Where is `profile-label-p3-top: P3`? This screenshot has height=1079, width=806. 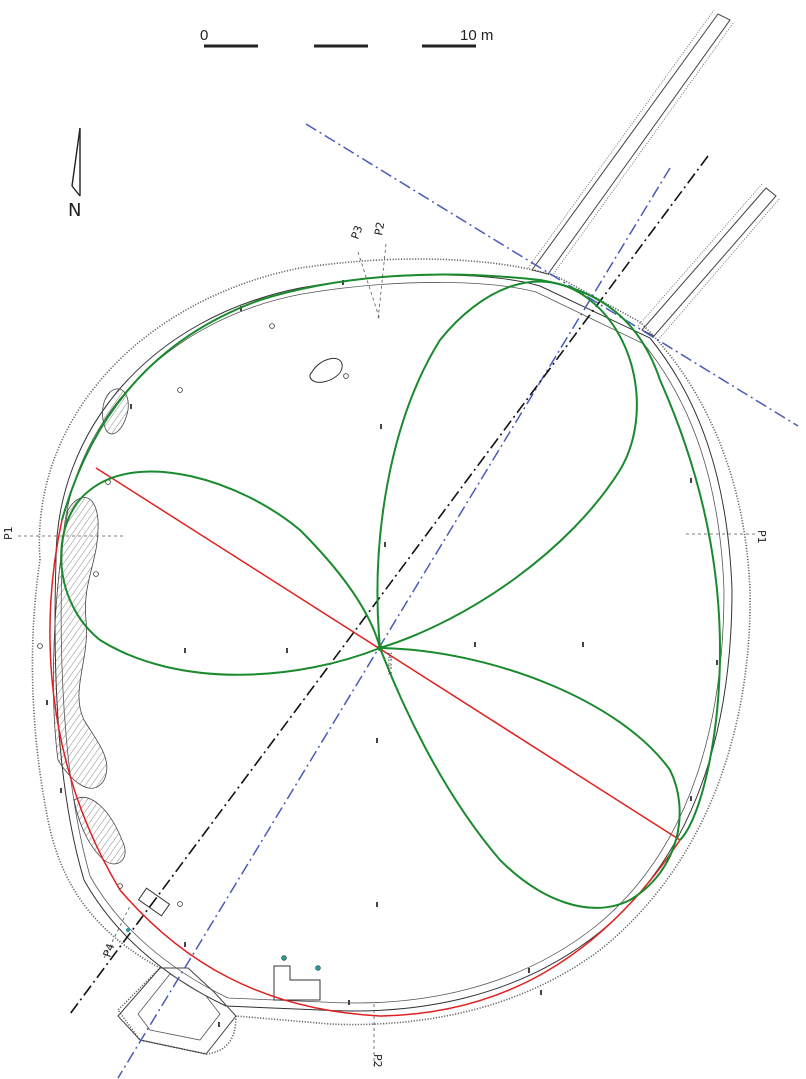
profile-label-p3-top: P3 is located at coordinates (357, 232).